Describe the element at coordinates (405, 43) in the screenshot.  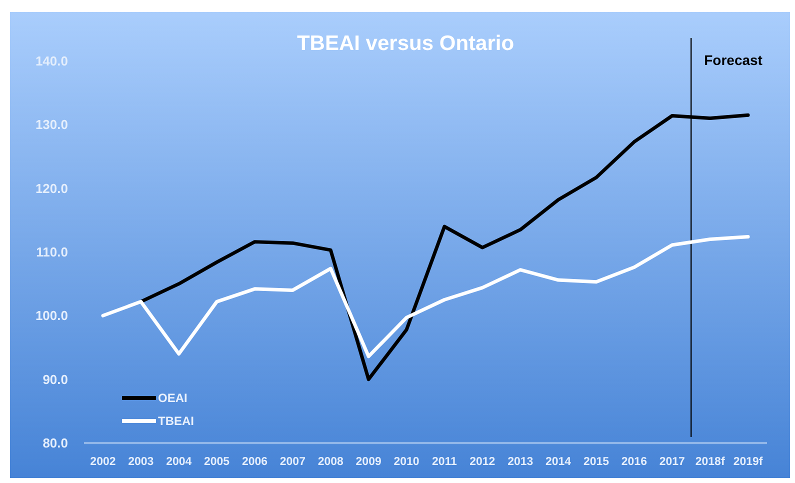
I see `chart-title: TBEAI versus Ontario` at that location.